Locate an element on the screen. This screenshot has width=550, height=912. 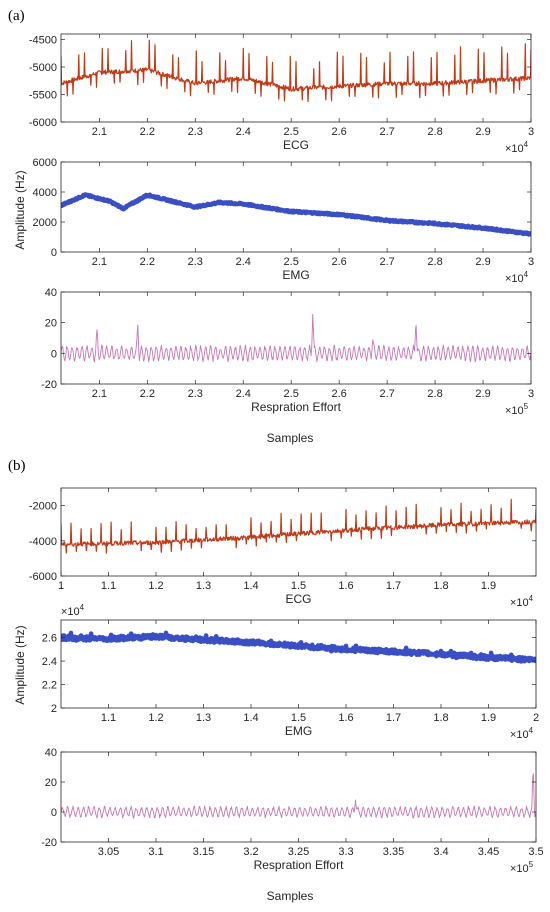
x-tick-label: 1.3 is located at coordinates (203, 718).